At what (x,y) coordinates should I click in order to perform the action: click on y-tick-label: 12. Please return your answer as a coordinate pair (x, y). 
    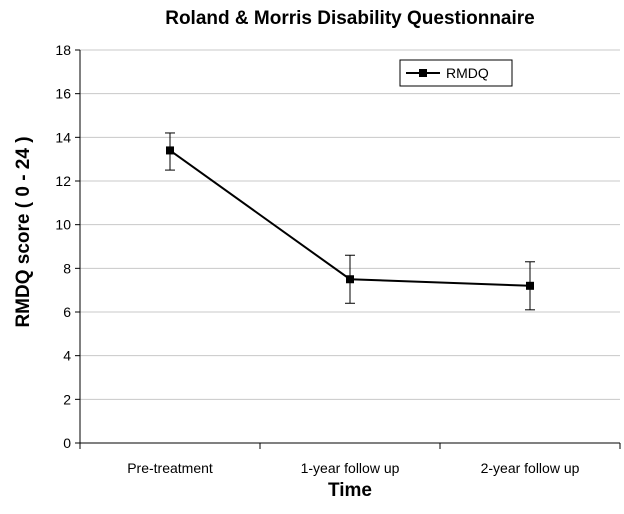
    Looking at the image, I should click on (63, 181).